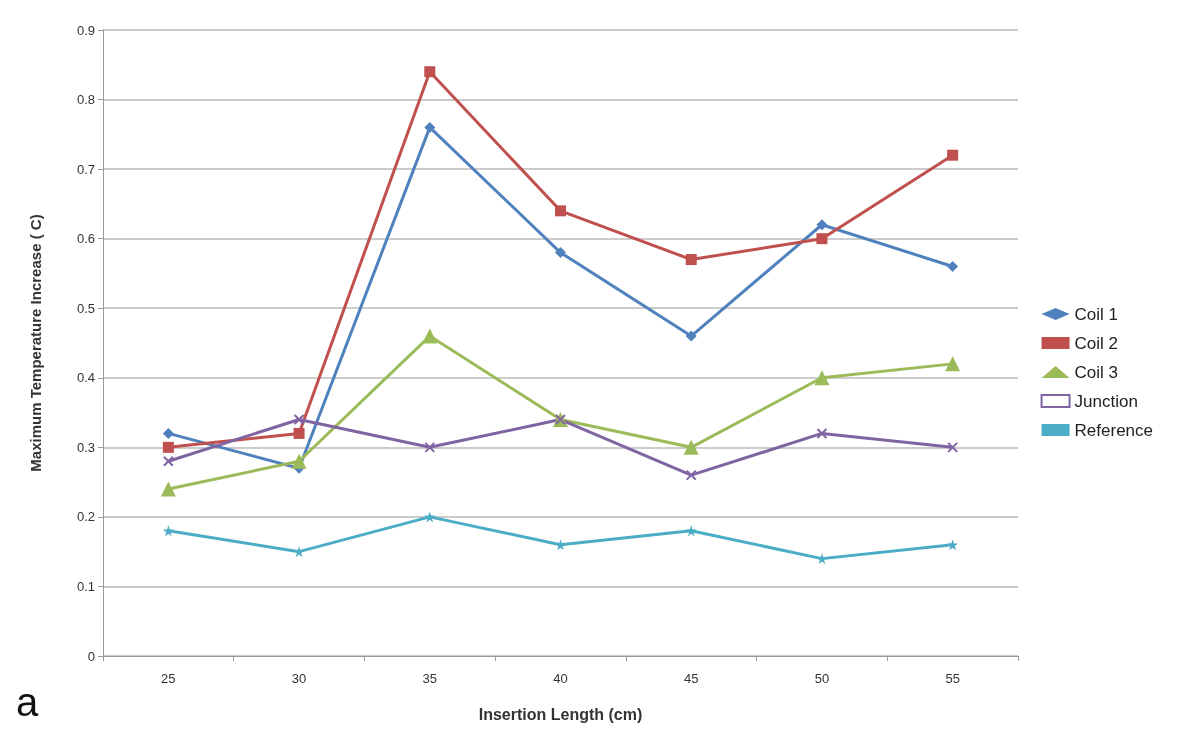 The image size is (1178, 746). I want to click on legend-label: Reference, so click(1113, 430).